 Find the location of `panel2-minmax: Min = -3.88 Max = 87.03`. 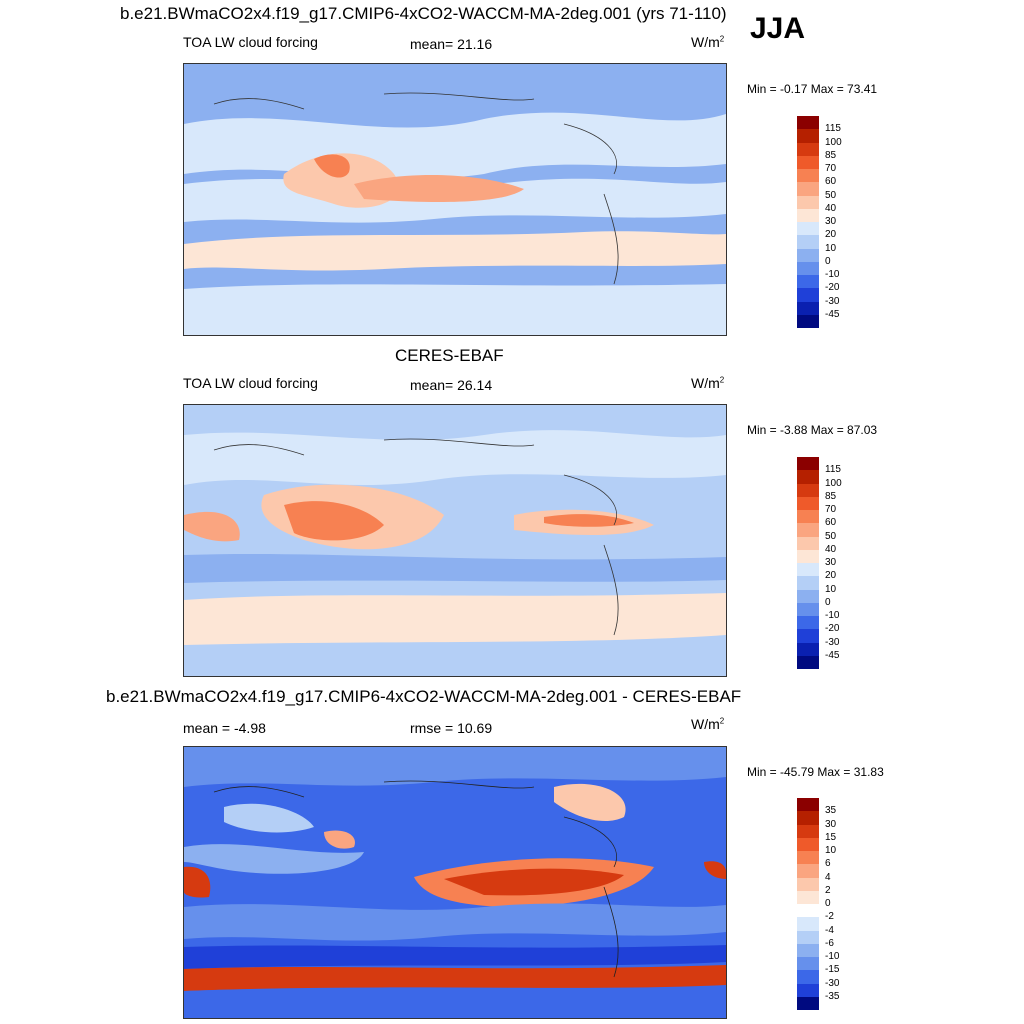

panel2-minmax: Min = -3.88 Max = 87.03 is located at coordinates (812, 430).